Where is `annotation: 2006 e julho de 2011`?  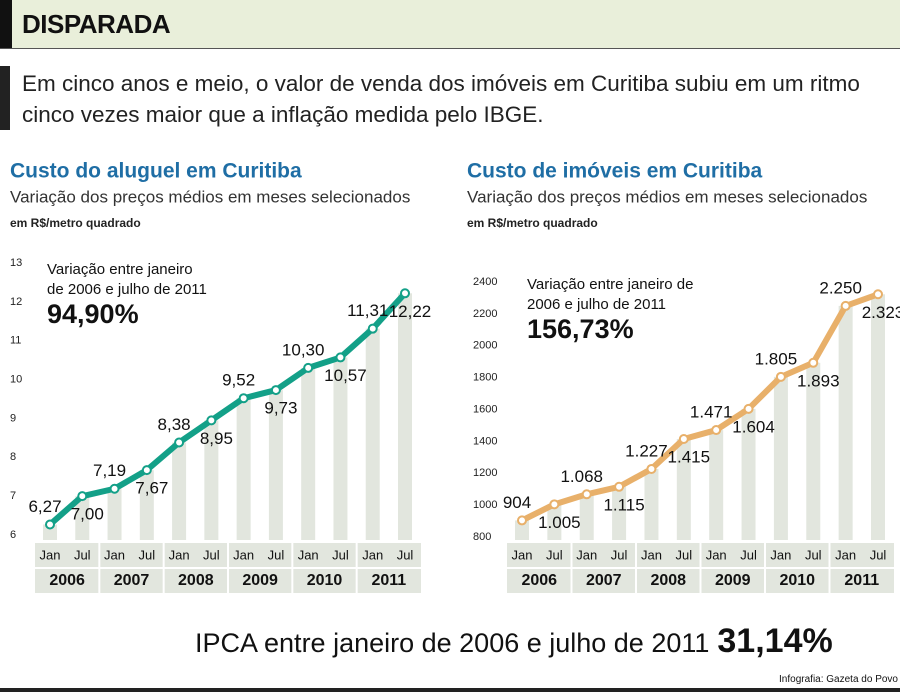
annotation: 2006 e julho de 2011 is located at coordinates (596, 304).